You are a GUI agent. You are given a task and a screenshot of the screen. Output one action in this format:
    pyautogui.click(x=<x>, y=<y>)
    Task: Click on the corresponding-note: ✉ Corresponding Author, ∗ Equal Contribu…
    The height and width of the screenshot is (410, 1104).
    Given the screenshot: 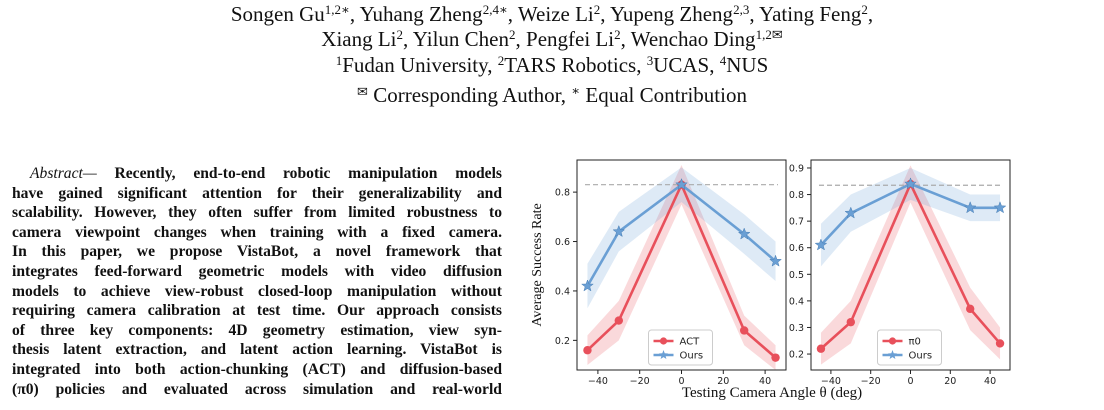 What is the action you would take?
    pyautogui.click(x=552, y=93)
    